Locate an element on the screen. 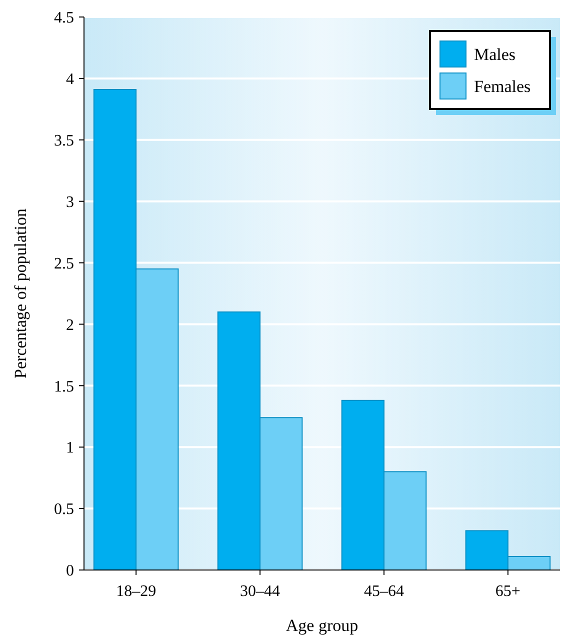 This screenshot has width=564, height=635. y-tick-label: 1 is located at coordinates (70, 448).